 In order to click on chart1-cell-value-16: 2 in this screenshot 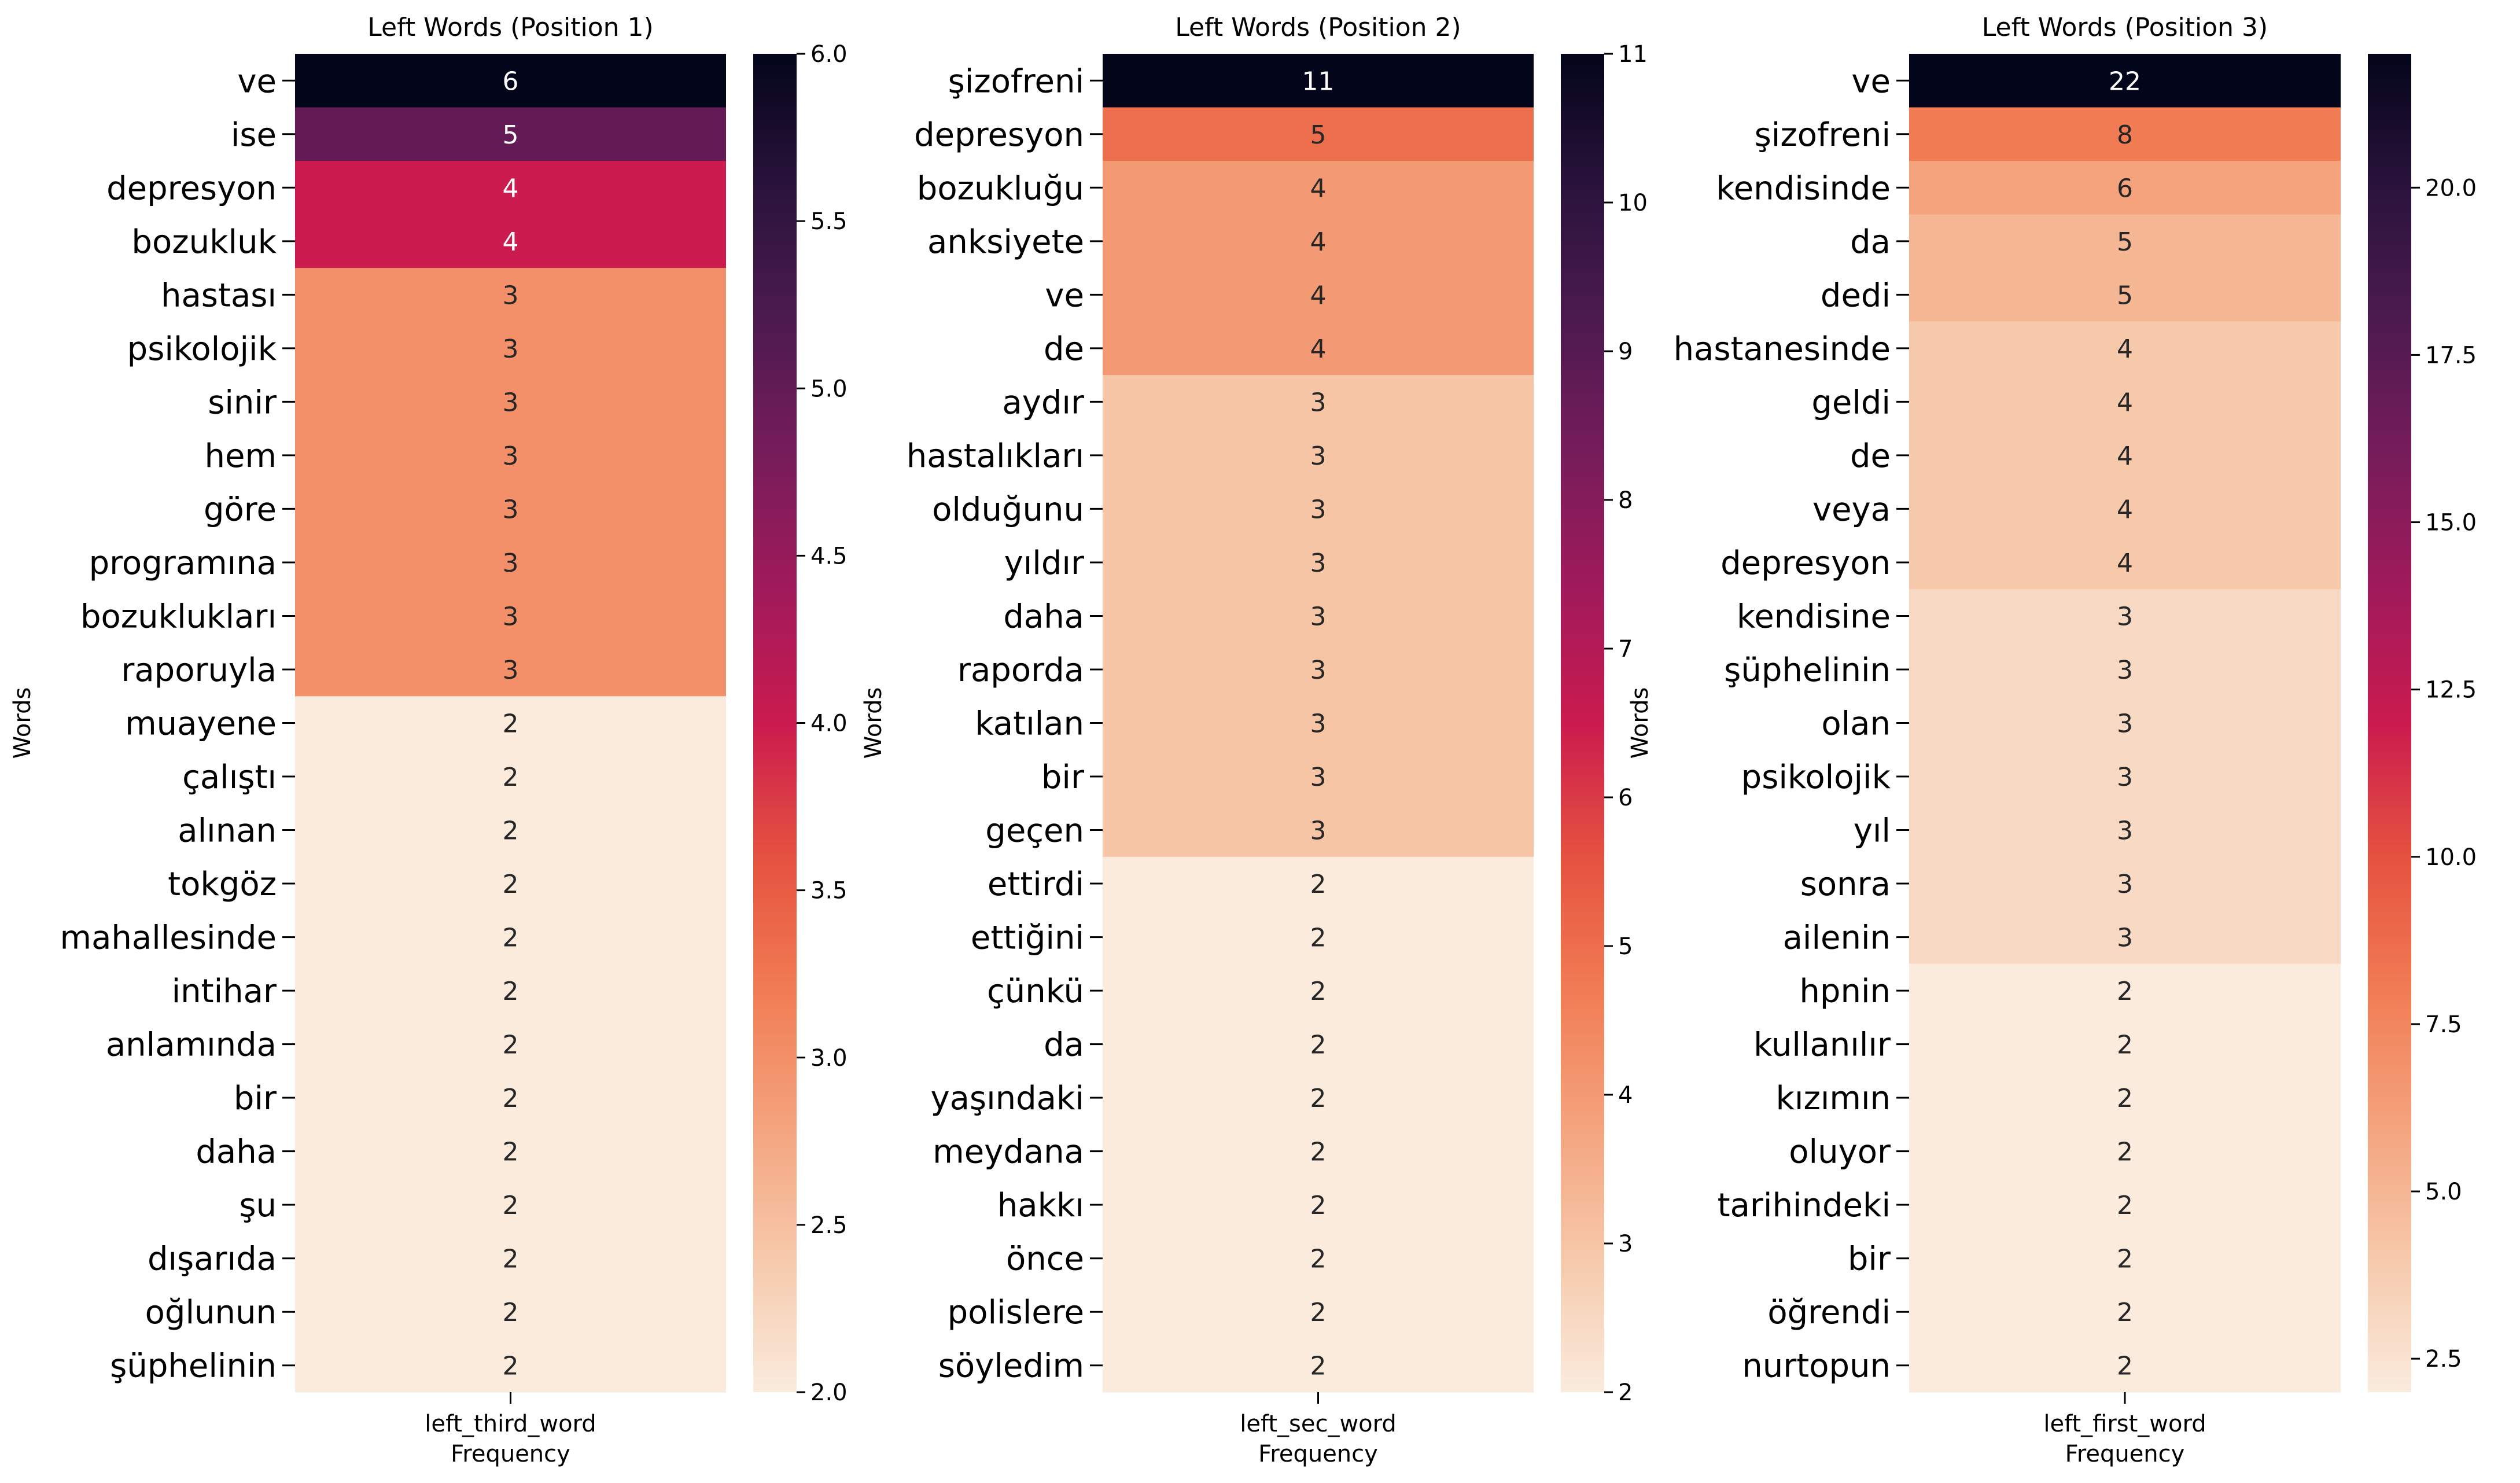, I will do `click(511, 884)`.